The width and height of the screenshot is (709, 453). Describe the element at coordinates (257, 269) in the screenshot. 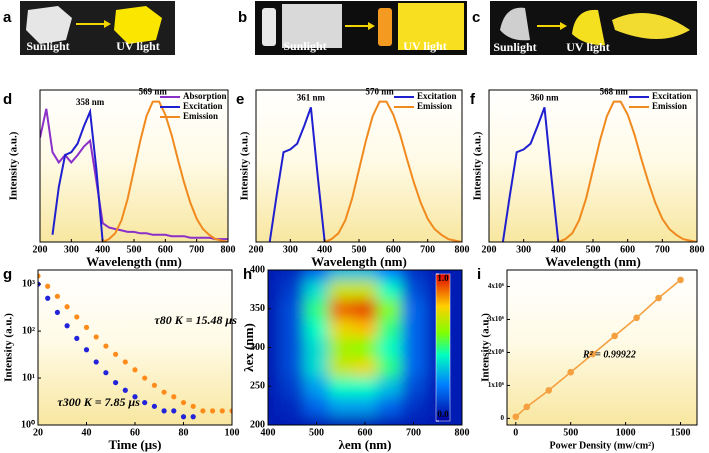

I see `y-tick-label: 400` at that location.